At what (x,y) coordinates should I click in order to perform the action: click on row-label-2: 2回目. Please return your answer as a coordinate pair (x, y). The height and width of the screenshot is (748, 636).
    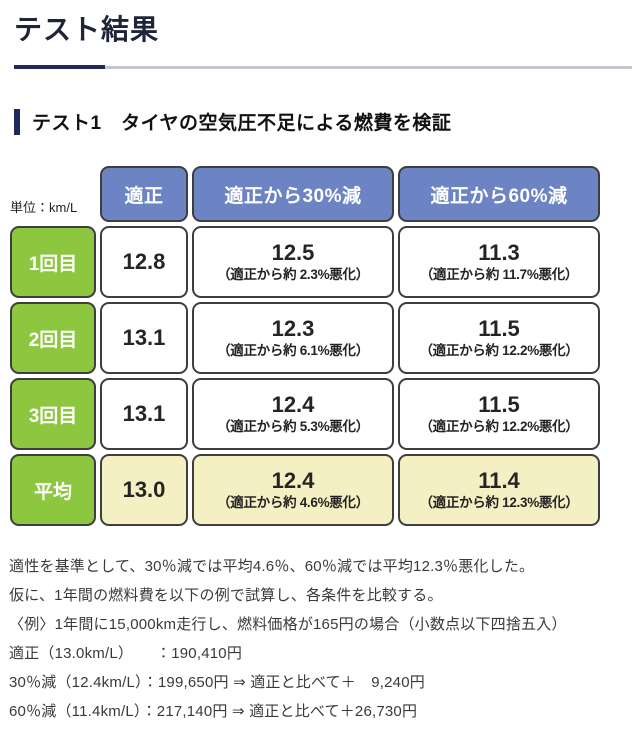
    Looking at the image, I should click on (53, 338).